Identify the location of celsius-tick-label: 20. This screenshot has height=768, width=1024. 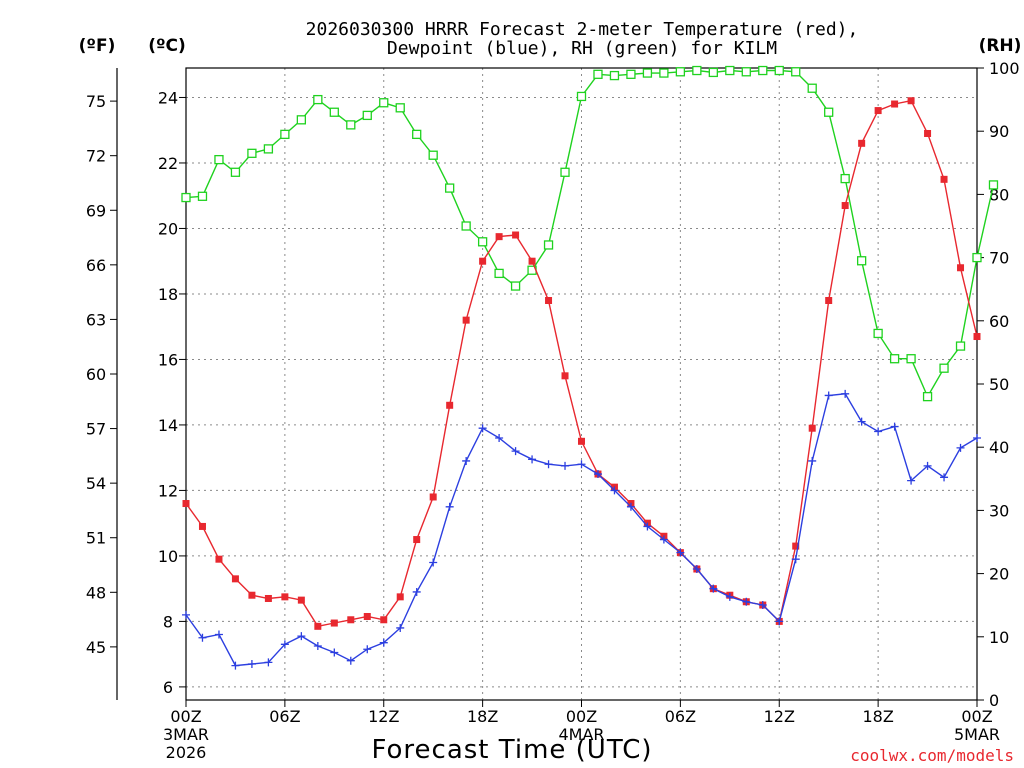
(168, 228).